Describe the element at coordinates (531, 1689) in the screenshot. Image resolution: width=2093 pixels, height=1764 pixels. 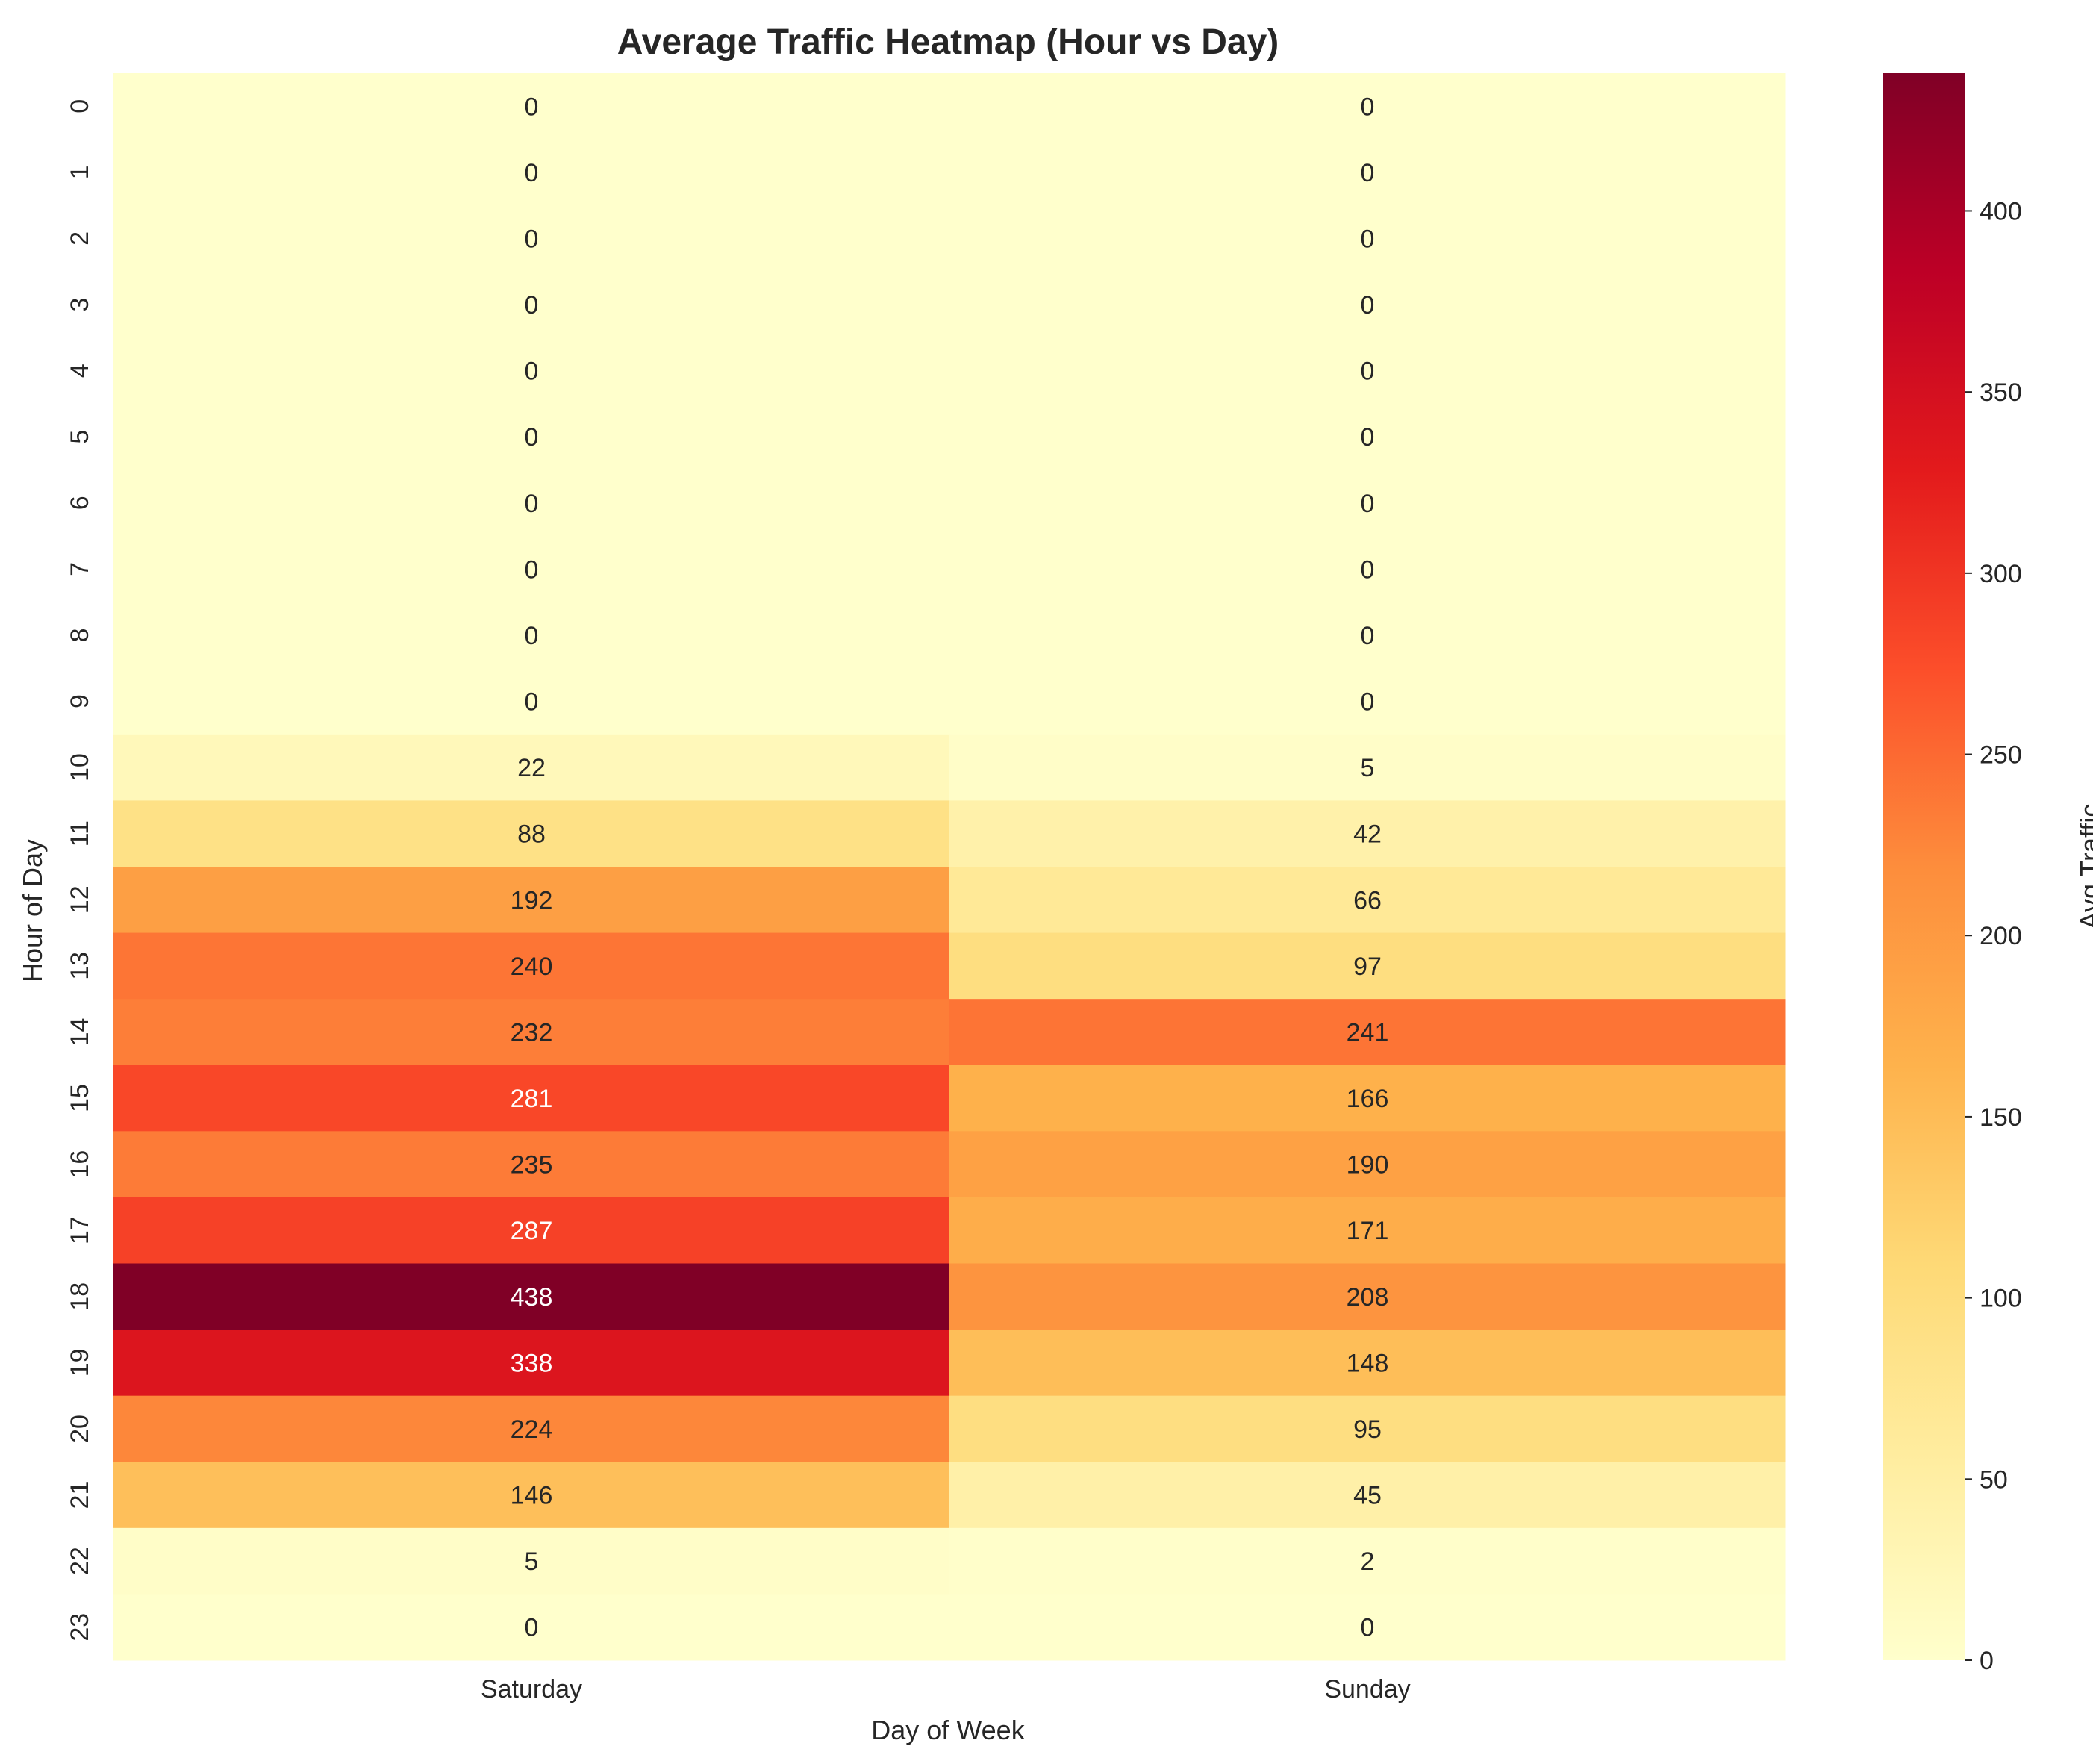
I see `x-tick-label: Saturday` at that location.